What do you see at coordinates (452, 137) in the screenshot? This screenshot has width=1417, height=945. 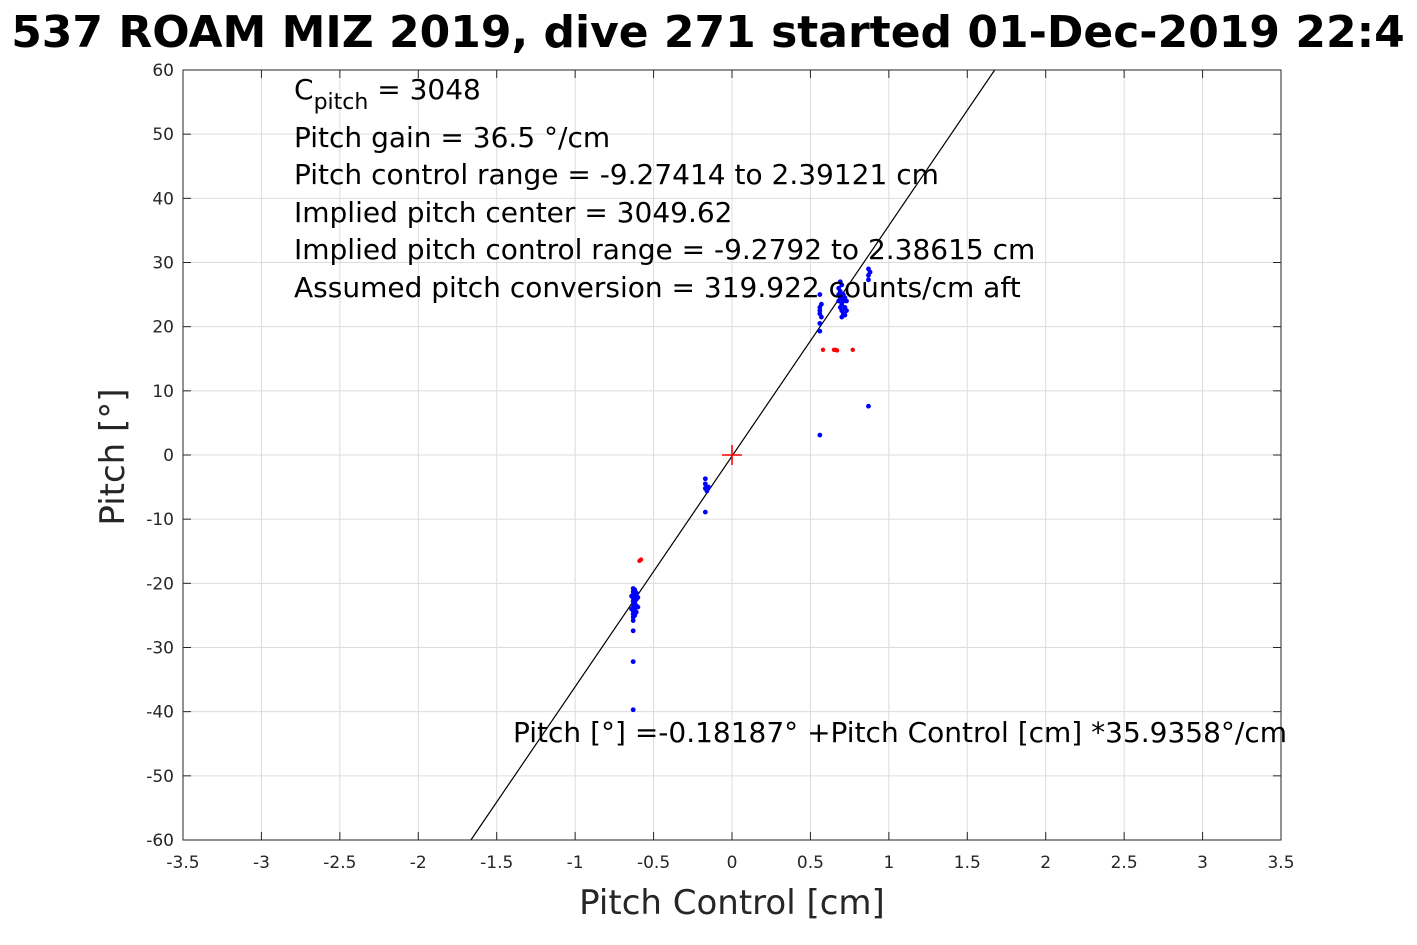 I see `annotation-pitch-gain: Pitch gain = 36.5 °/cm` at bounding box center [452, 137].